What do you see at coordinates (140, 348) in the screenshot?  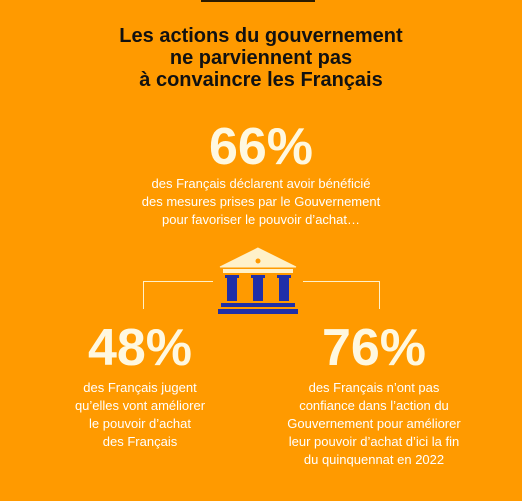 I see `left-stat-value: 48%` at bounding box center [140, 348].